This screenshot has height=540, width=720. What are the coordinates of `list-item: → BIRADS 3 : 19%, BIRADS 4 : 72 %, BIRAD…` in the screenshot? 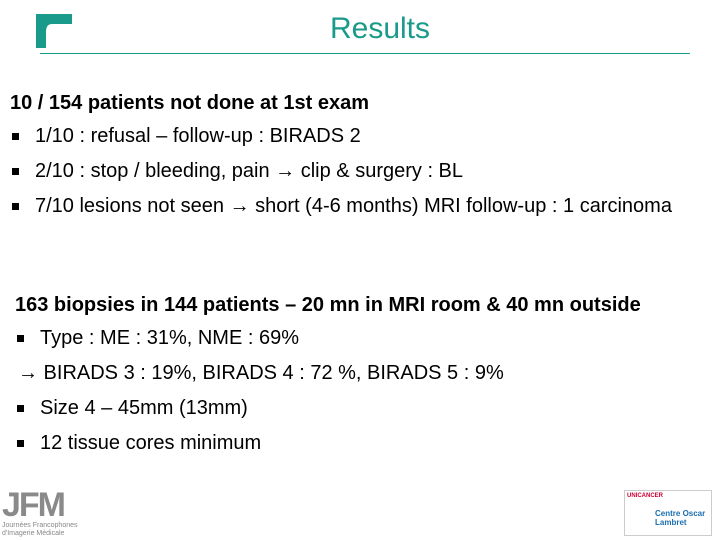 It's located at (355, 373).